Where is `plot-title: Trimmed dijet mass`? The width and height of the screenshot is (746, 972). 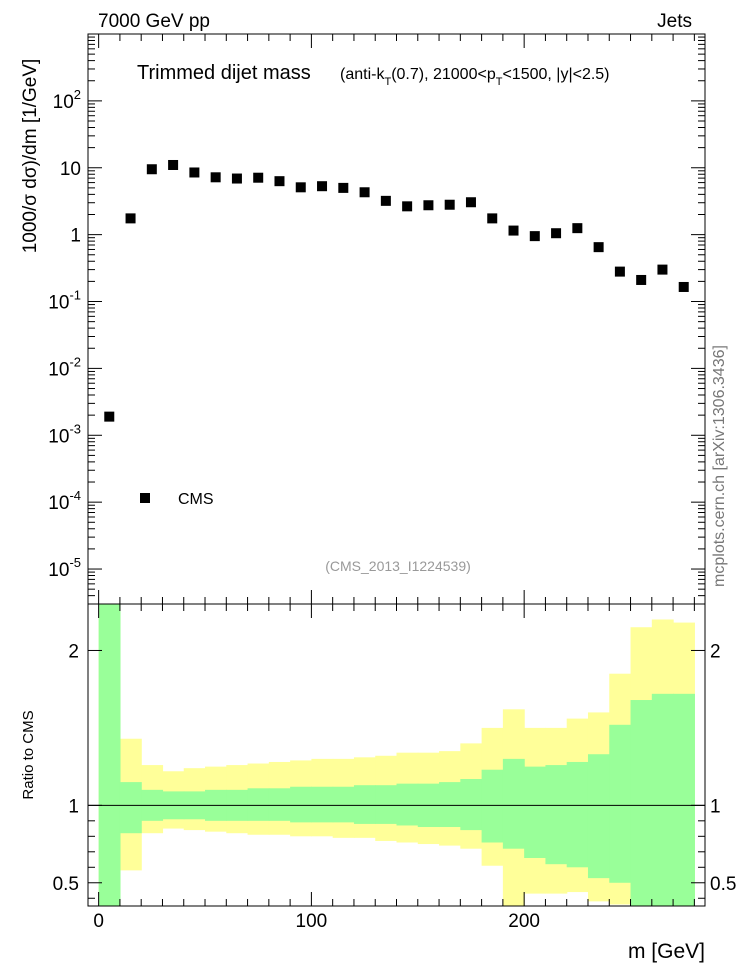 plot-title: Trimmed dijet mass is located at coordinates (224, 73).